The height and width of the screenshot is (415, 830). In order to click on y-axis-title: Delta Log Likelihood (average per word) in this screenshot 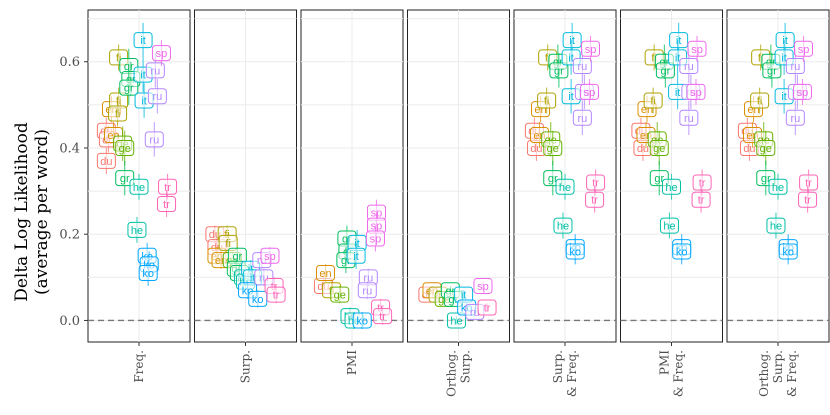, I will do `click(32, 212)`.